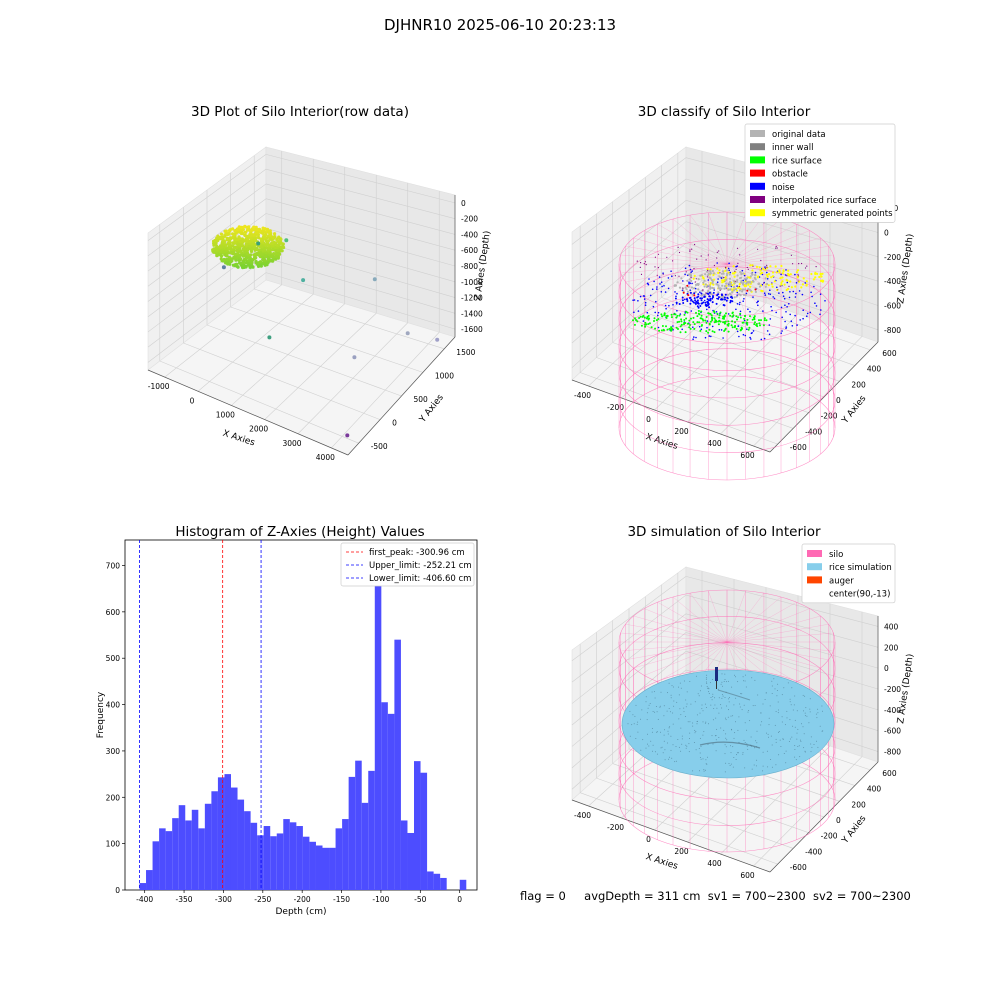 The image size is (1000, 1000). I want to click on p1-xtick: 1000, so click(225, 414).